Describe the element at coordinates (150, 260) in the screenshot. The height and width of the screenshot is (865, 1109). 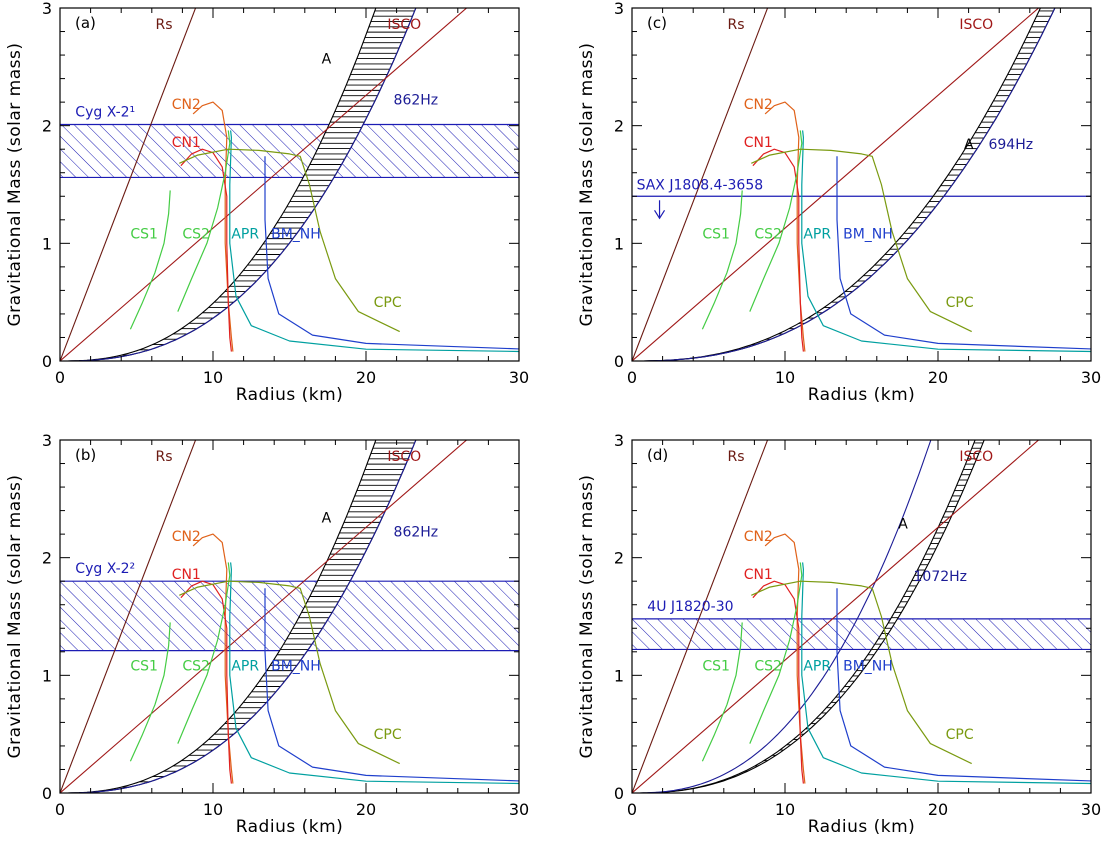
I see `eos-curve-cs1` at that location.